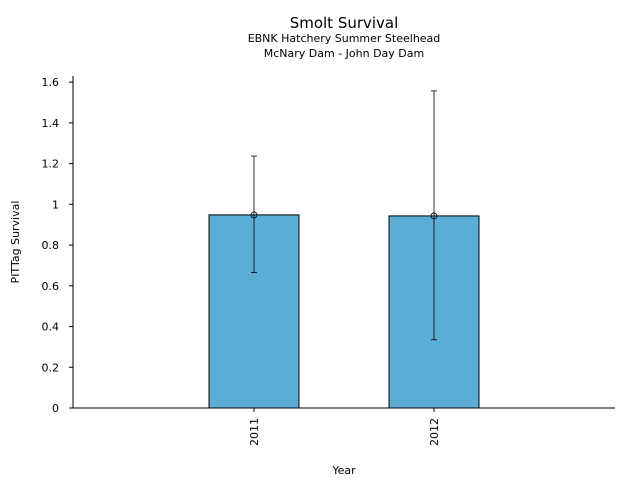  I want to click on y-tick-label: 0.8, so click(51, 245).